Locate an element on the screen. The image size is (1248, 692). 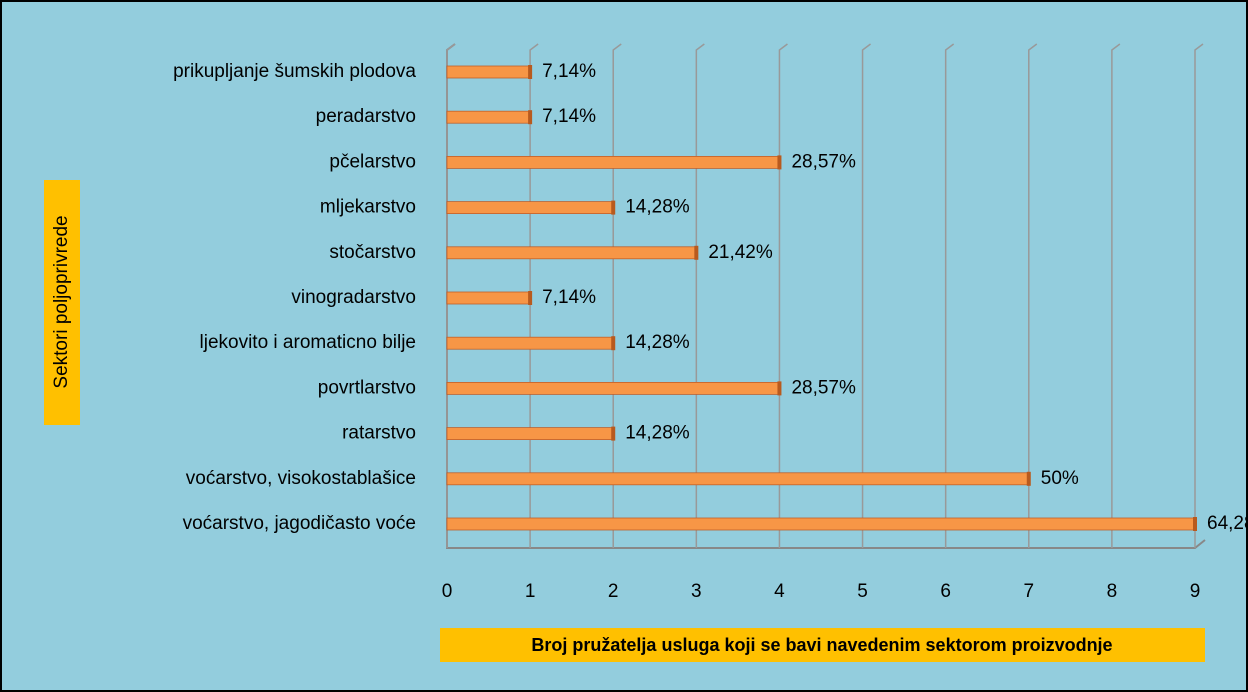
x-tick-label: 0 is located at coordinates (447, 591).